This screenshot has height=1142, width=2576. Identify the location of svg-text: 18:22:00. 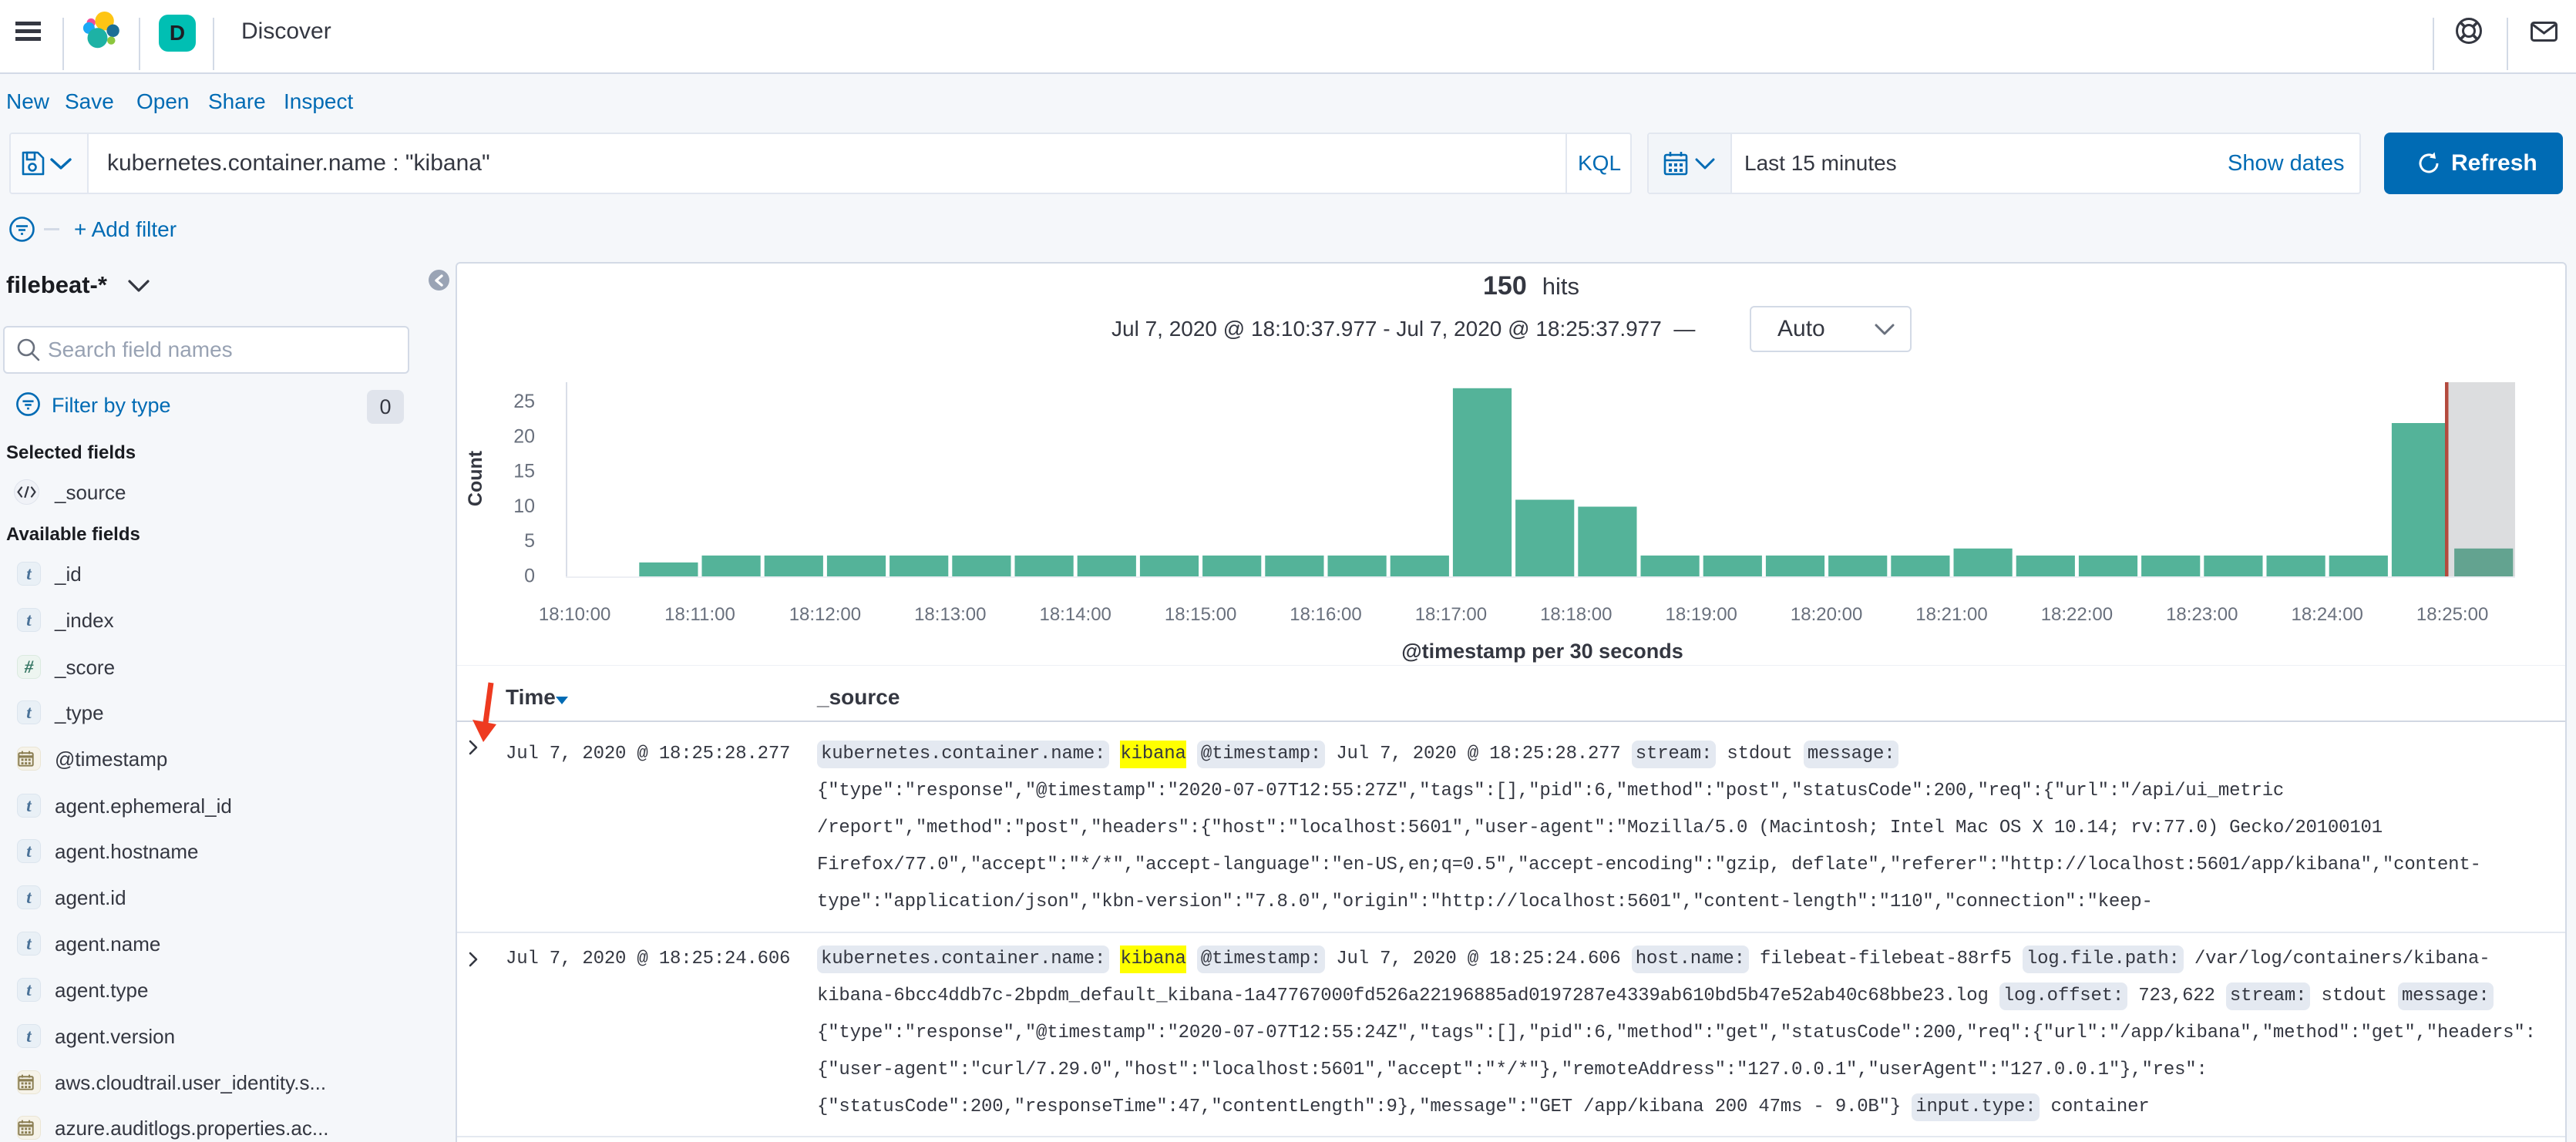
(2077, 614).